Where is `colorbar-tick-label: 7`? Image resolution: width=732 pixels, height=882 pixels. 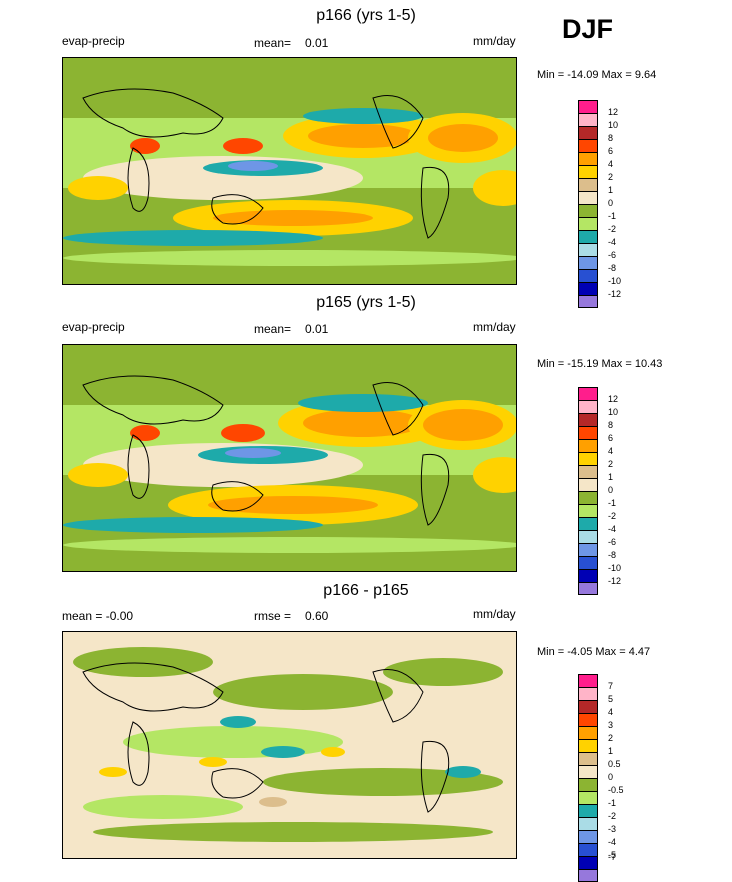 colorbar-tick-label: 7 is located at coordinates (611, 686).